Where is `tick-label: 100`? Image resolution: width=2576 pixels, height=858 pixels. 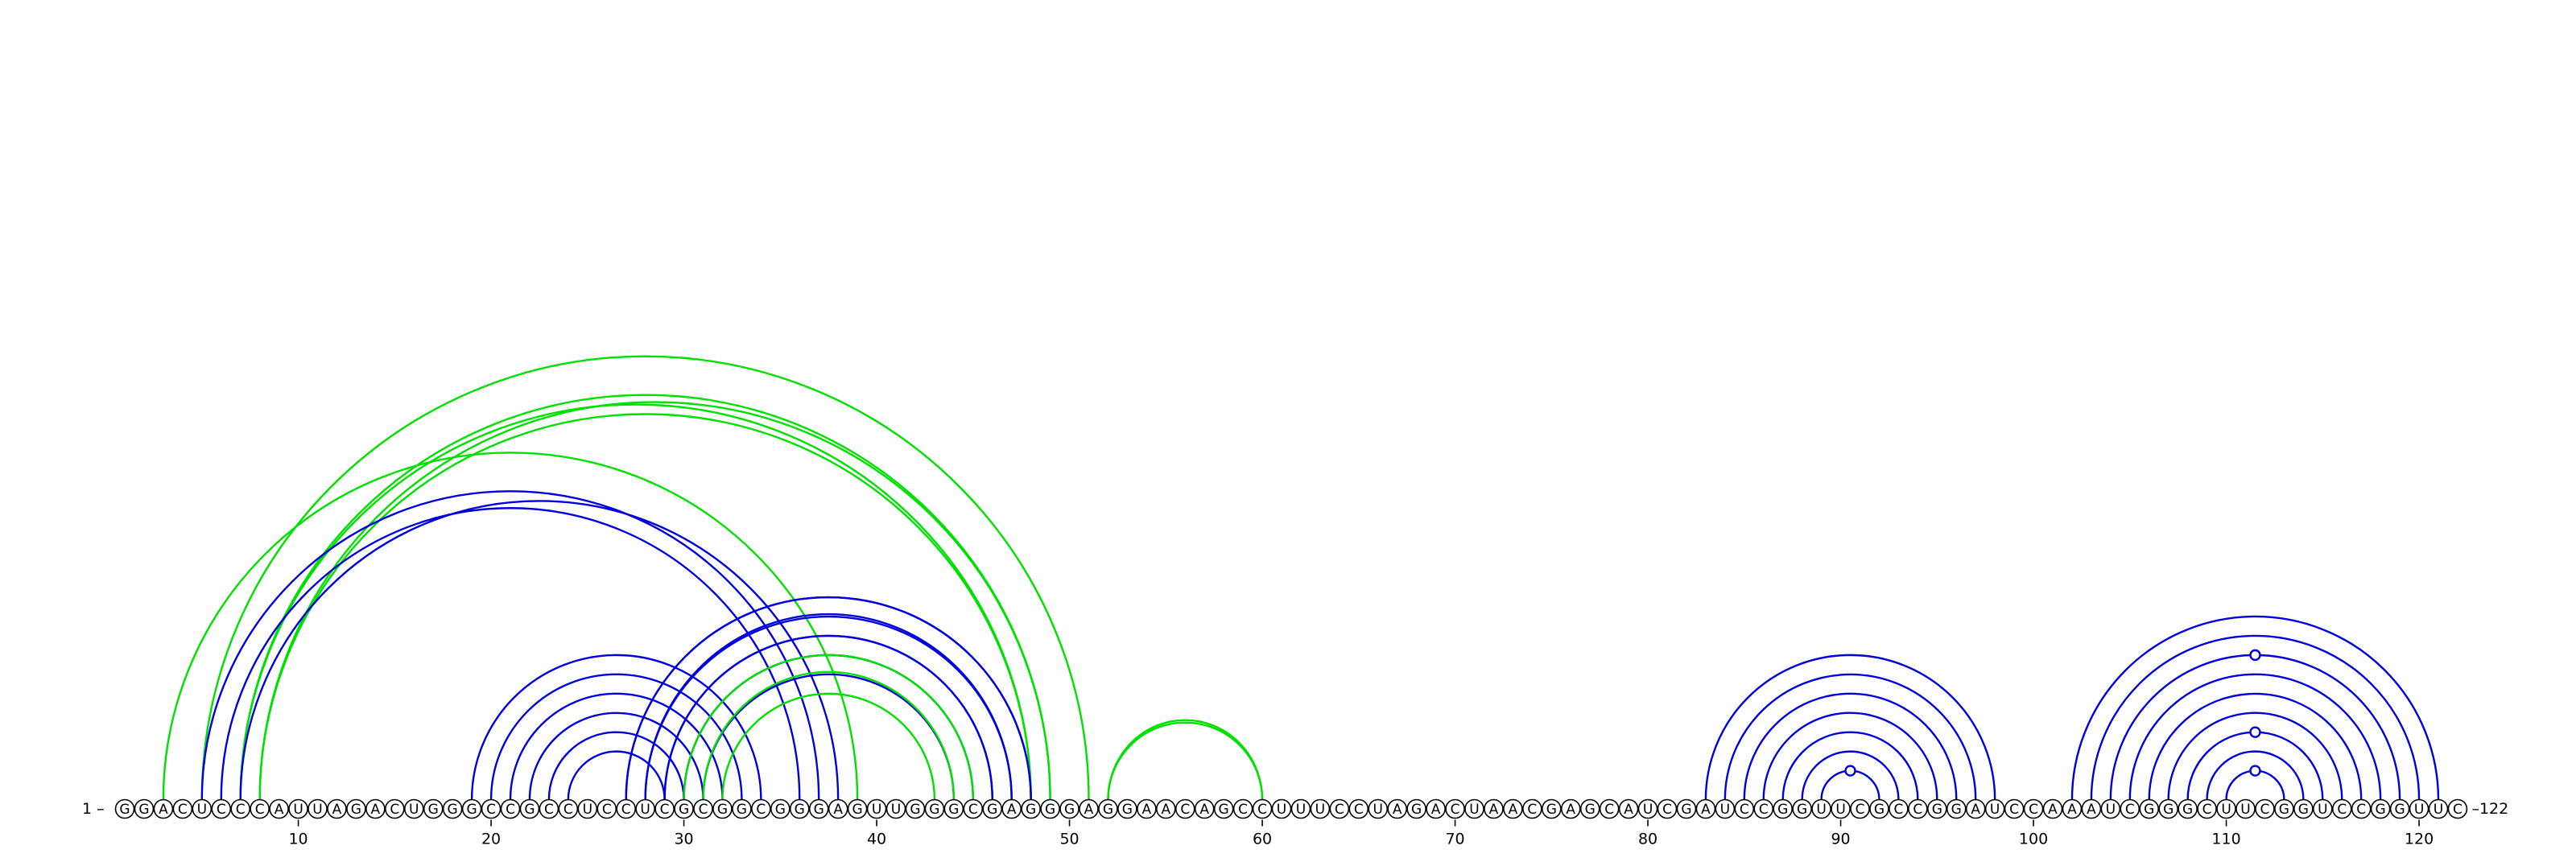 tick-label: 100 is located at coordinates (2033, 839).